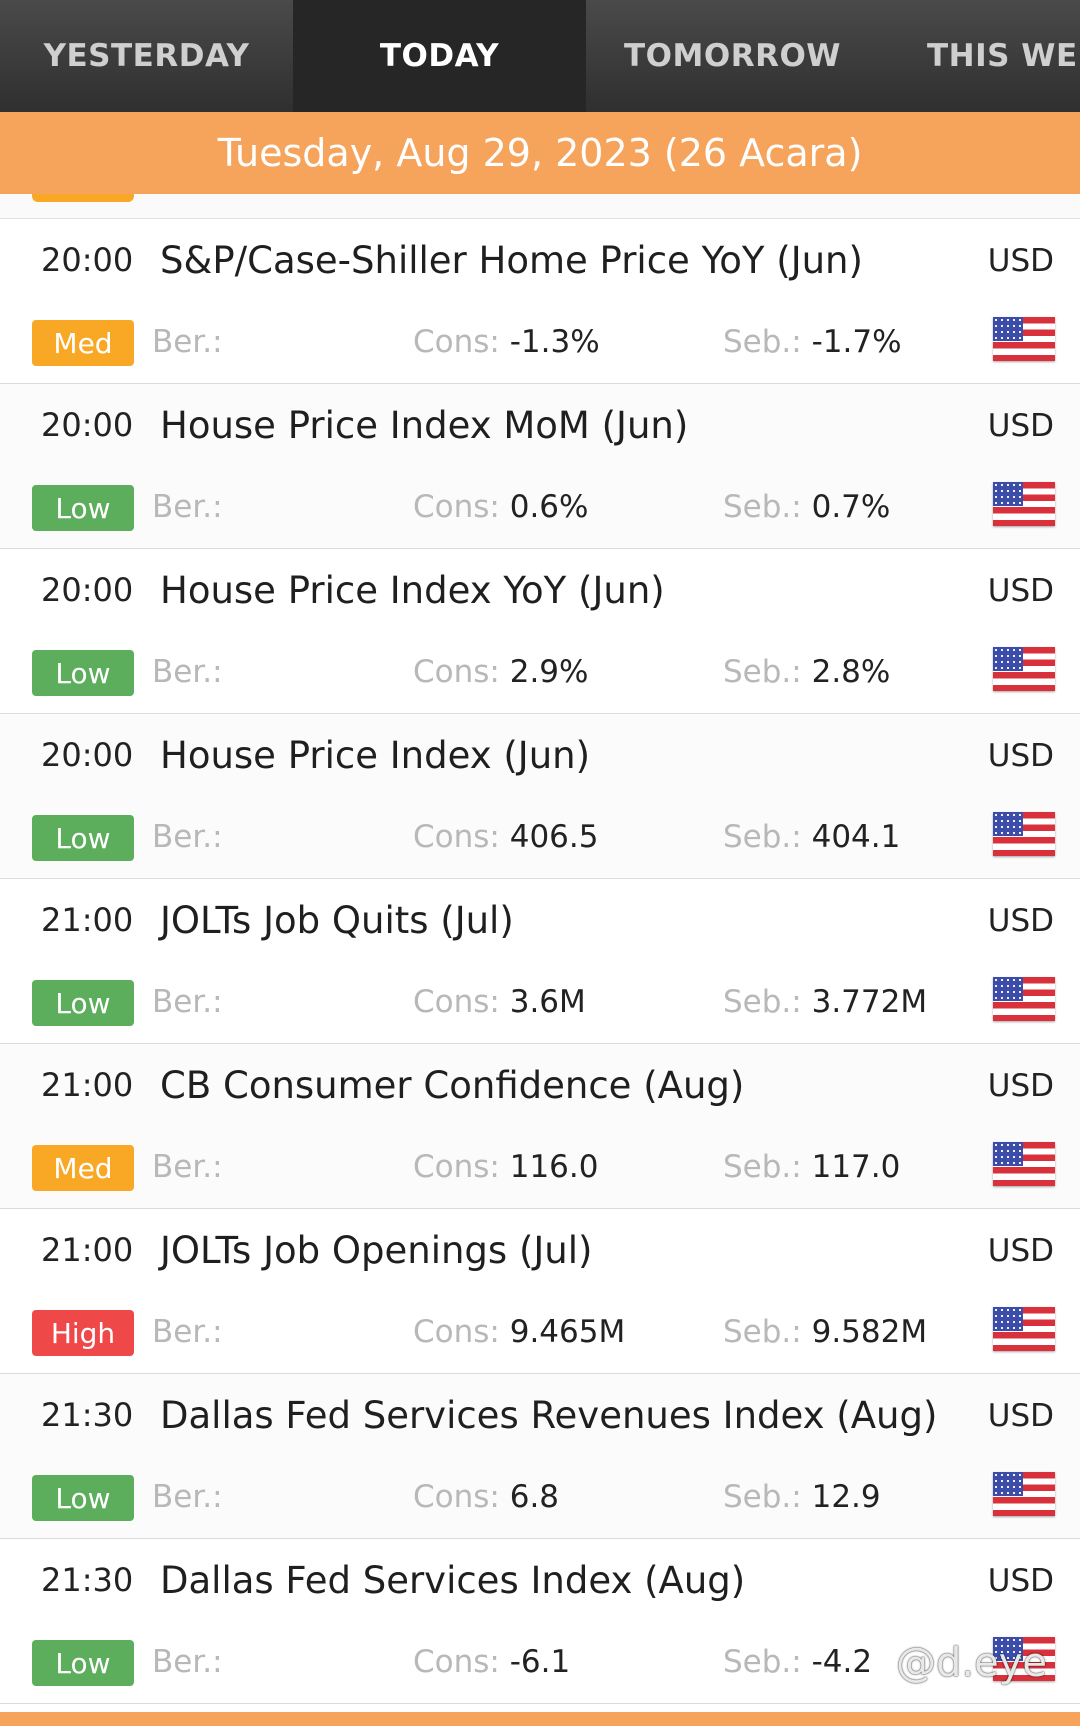 The image size is (1080, 1726). Describe the element at coordinates (732, 56) in the screenshot. I see `tab-tomorrow: TOMORROW` at that location.